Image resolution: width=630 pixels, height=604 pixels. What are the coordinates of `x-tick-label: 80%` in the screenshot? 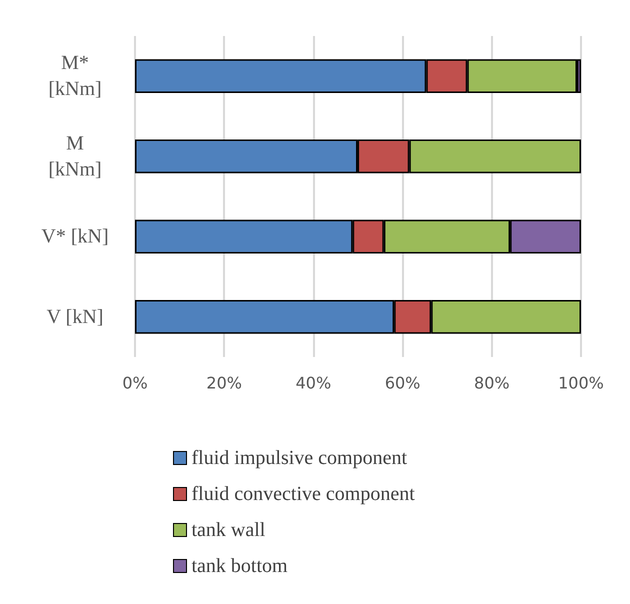 It's located at (492, 383).